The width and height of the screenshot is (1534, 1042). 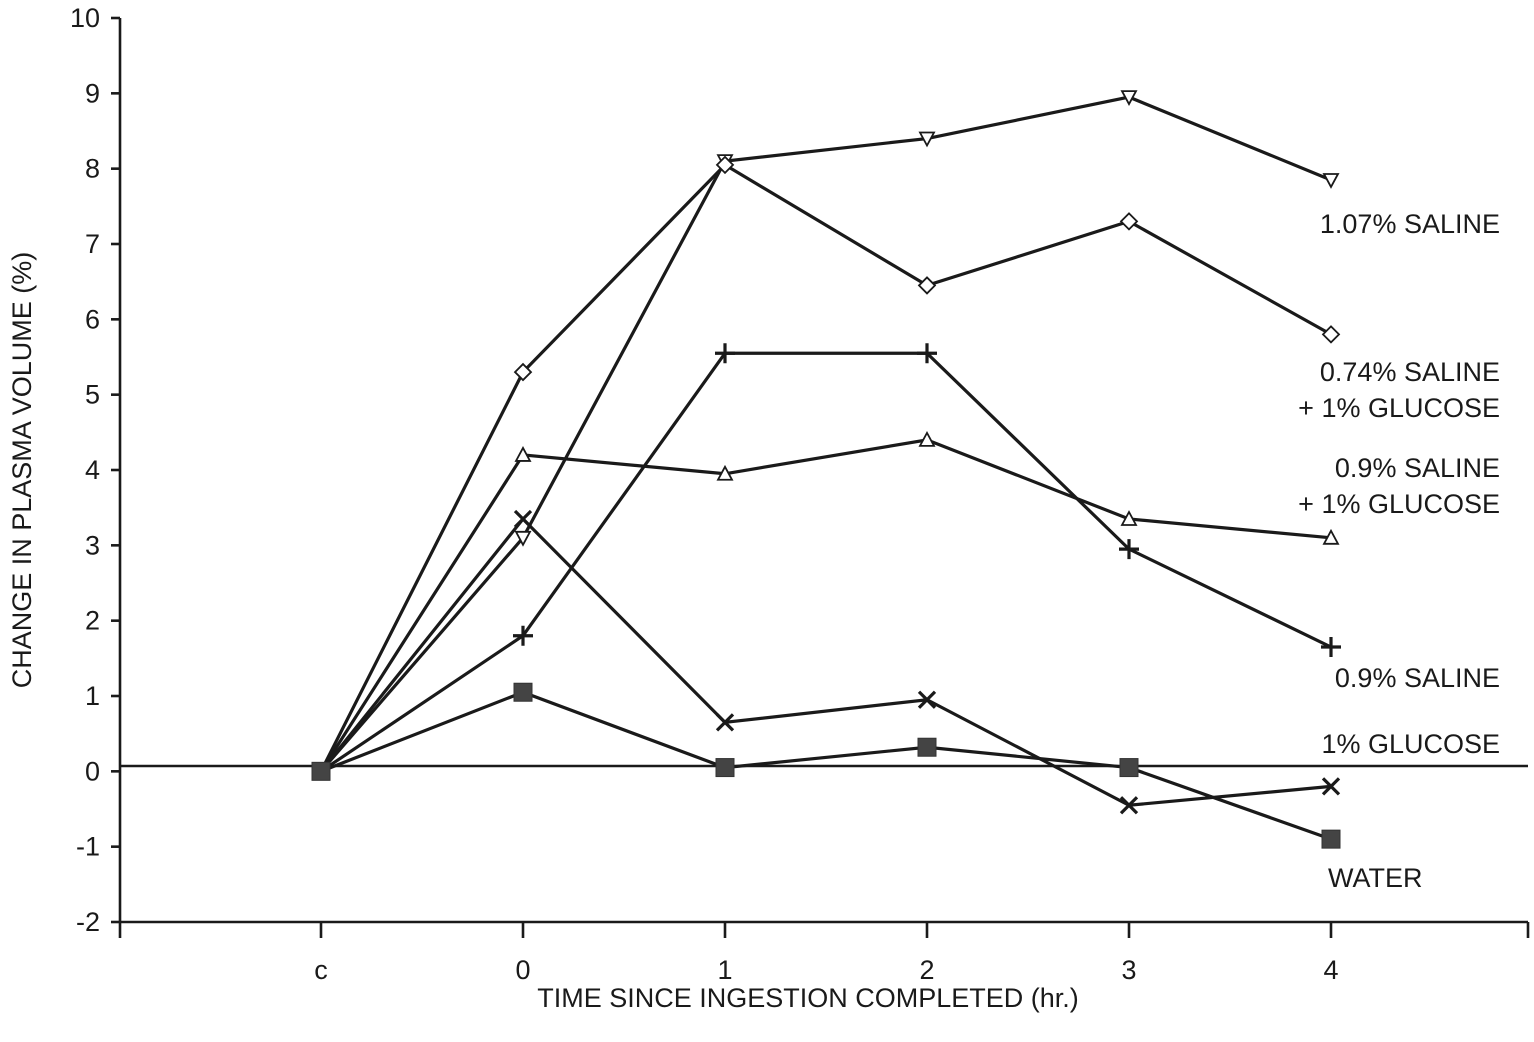 I want to click on x-tick-label: 3, so click(x=1128, y=970).